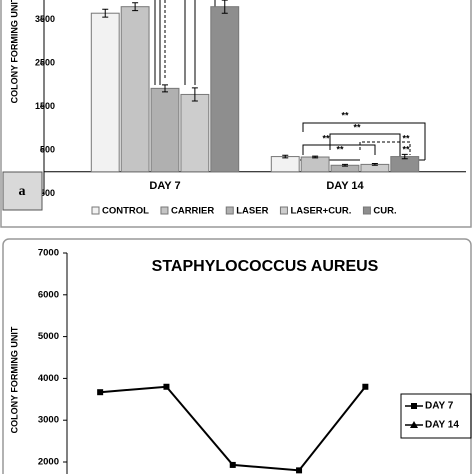  Describe the element at coordinates (345, 186) in the screenshot. I see `x-tick-label: DAY 14` at that location.